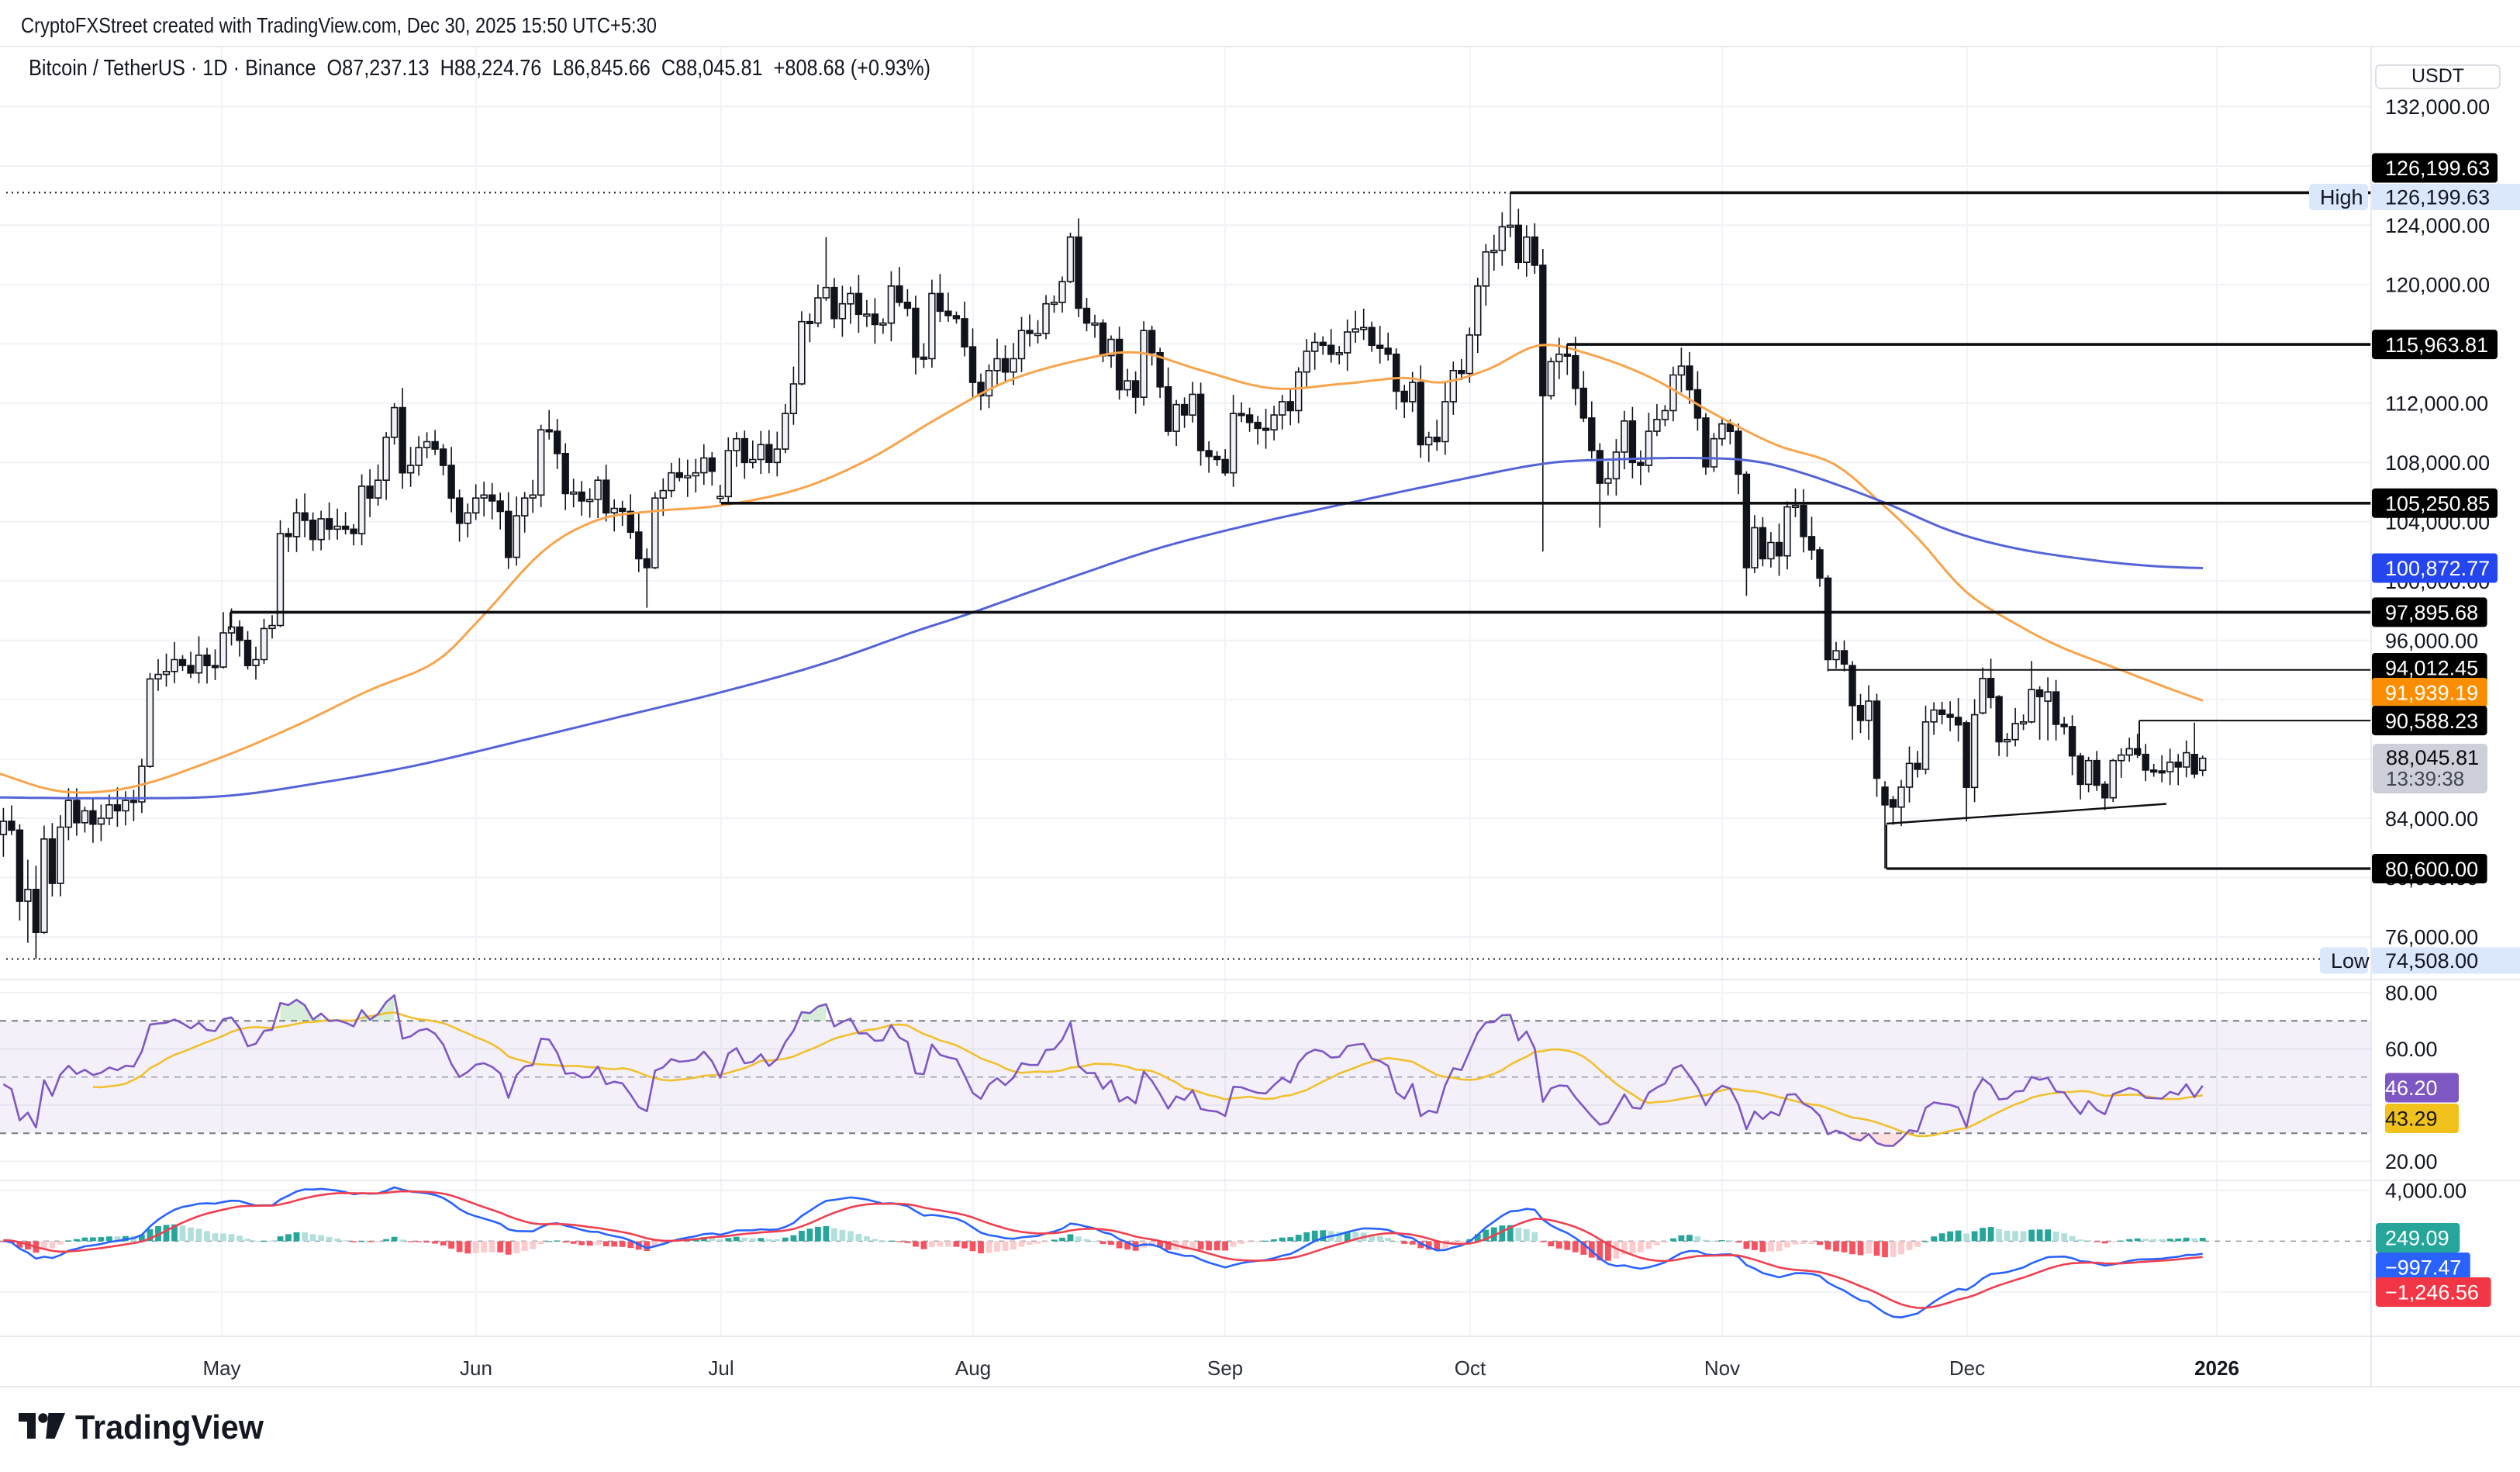 The width and height of the screenshot is (2520, 1472). What do you see at coordinates (2437, 504) in the screenshot?
I see `svg-text: 105,250.85` at bounding box center [2437, 504].